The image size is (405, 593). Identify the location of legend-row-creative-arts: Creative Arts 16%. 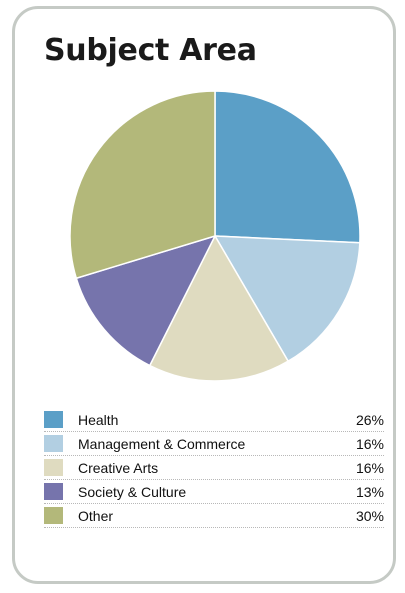
(214, 469).